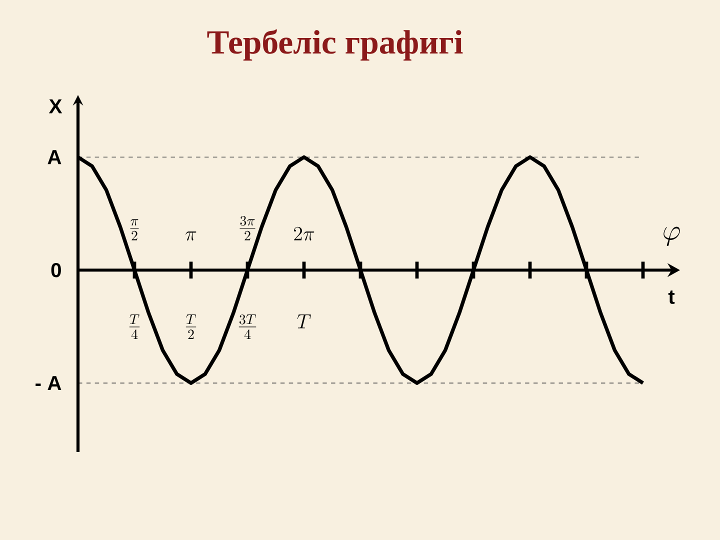 The width and height of the screenshot is (720, 540). I want to click on y-axis-title: X, so click(55, 106).